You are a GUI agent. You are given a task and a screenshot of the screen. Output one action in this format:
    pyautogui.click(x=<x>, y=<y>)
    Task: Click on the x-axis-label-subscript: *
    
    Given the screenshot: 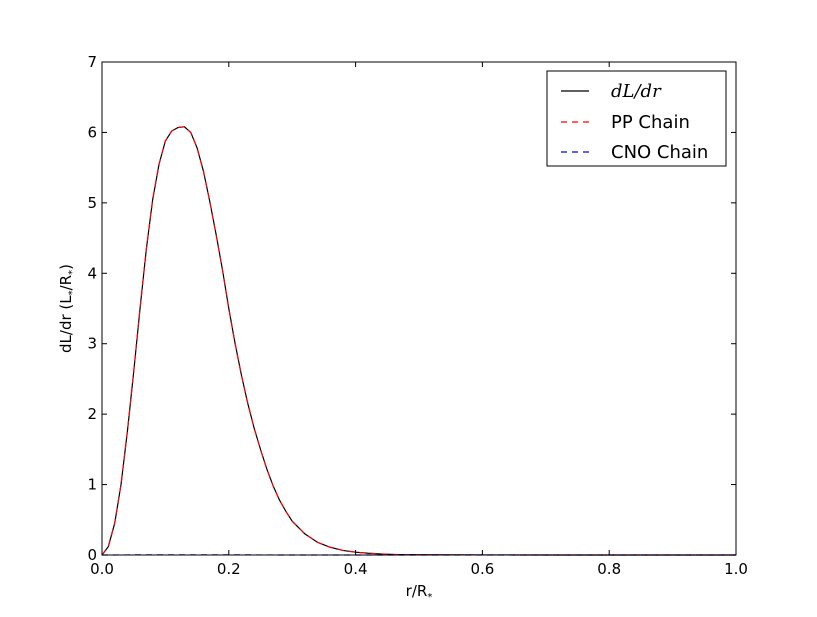 What is the action you would take?
    pyautogui.click(x=429, y=597)
    